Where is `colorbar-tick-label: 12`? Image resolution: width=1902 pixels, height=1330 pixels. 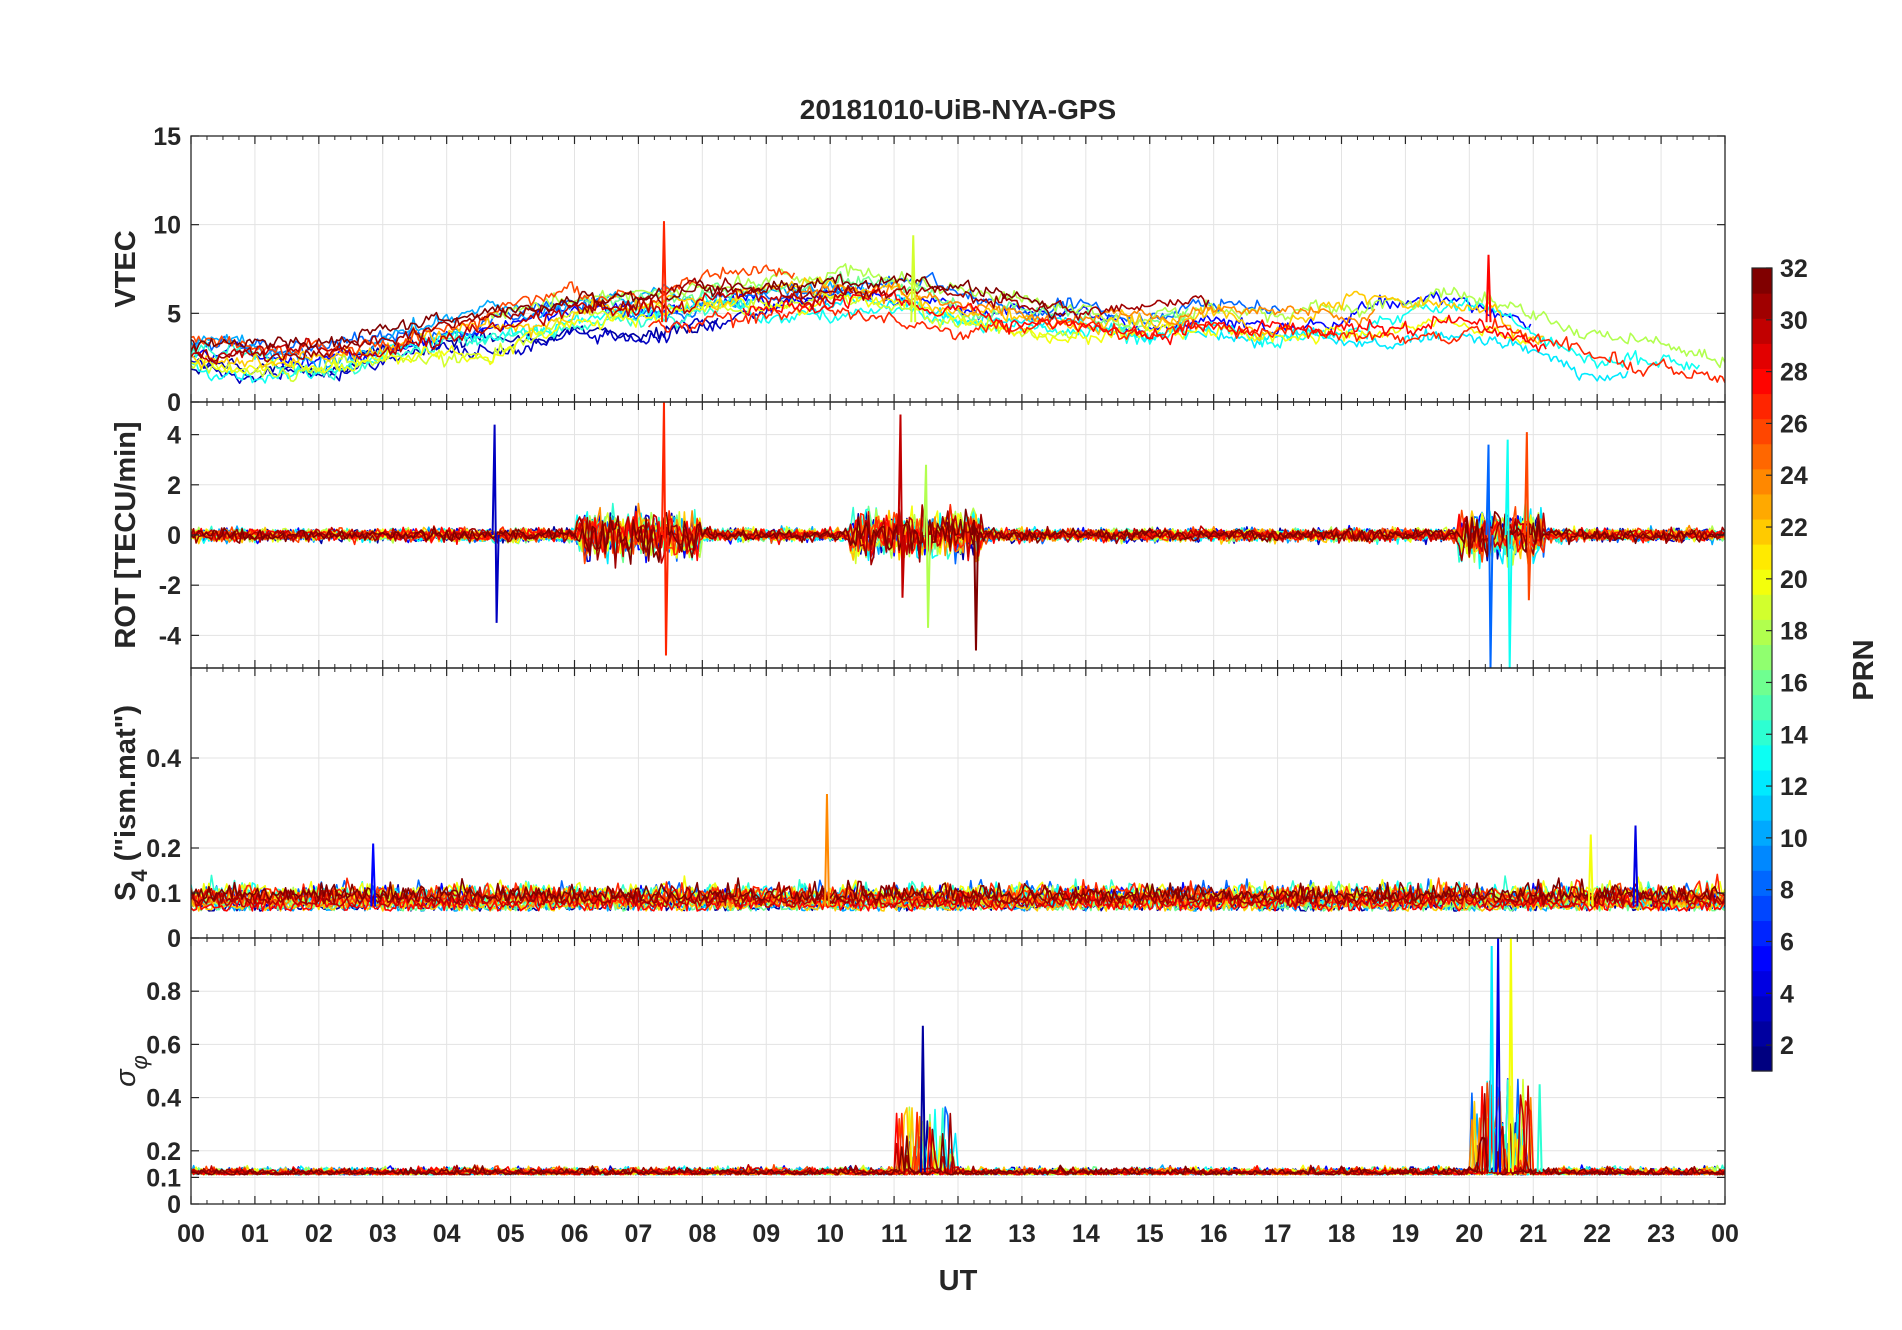
colorbar-tick-label: 12 is located at coordinates (1794, 787).